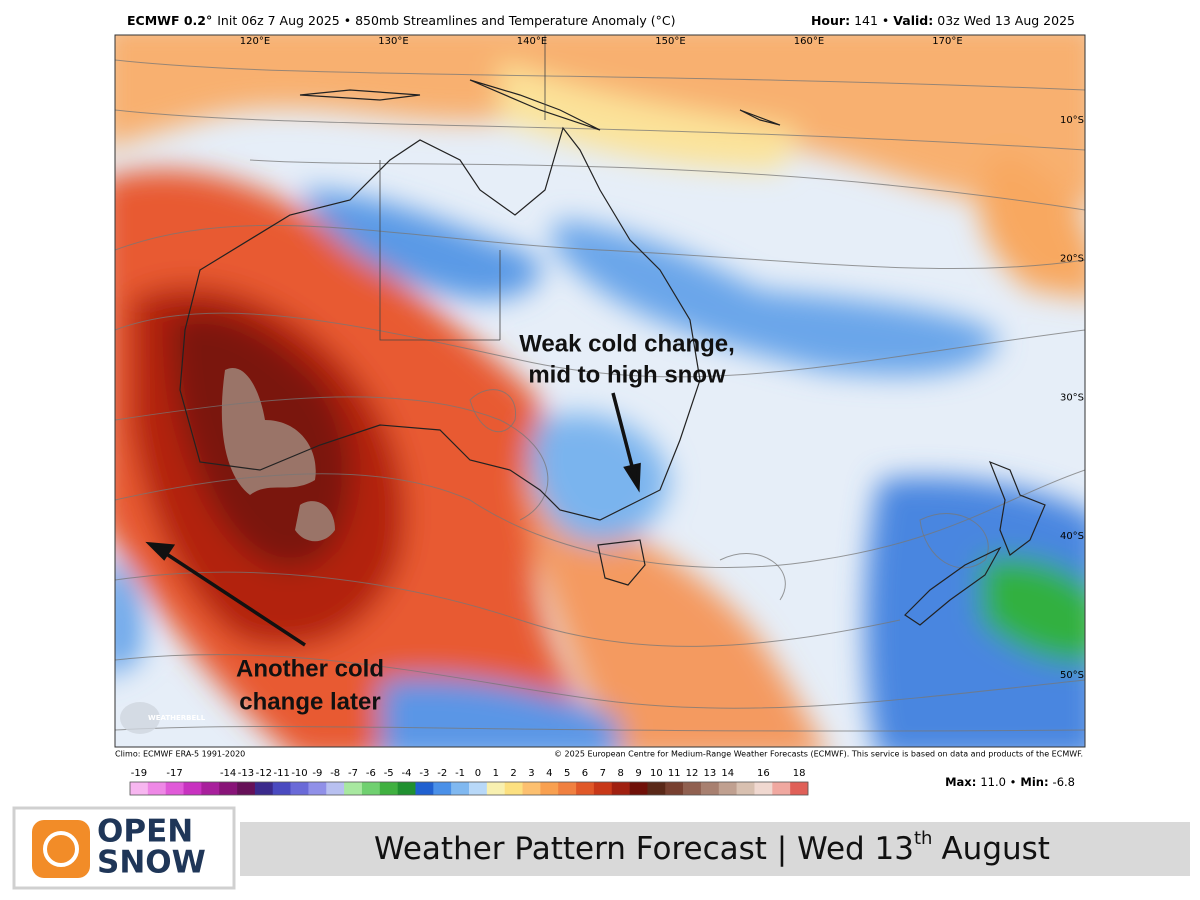  What do you see at coordinates (1064, 782) in the screenshot?
I see `min: -6.8` at bounding box center [1064, 782].